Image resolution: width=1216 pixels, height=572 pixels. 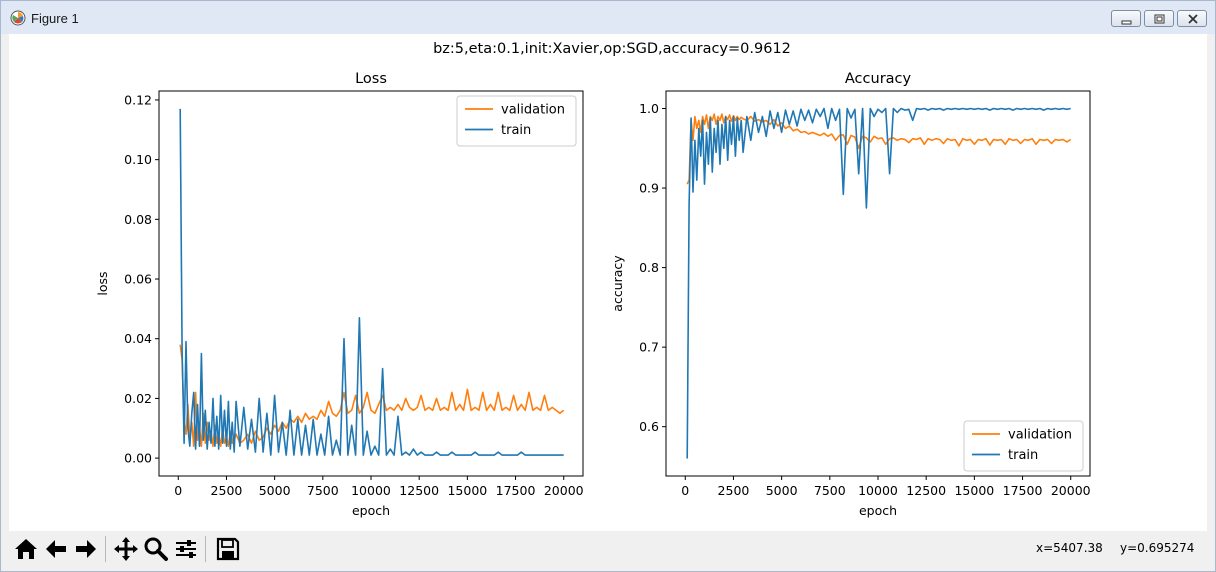 What do you see at coordinates (649, 188) in the screenshot?
I see `y-tick-label: 0.9` at bounding box center [649, 188].